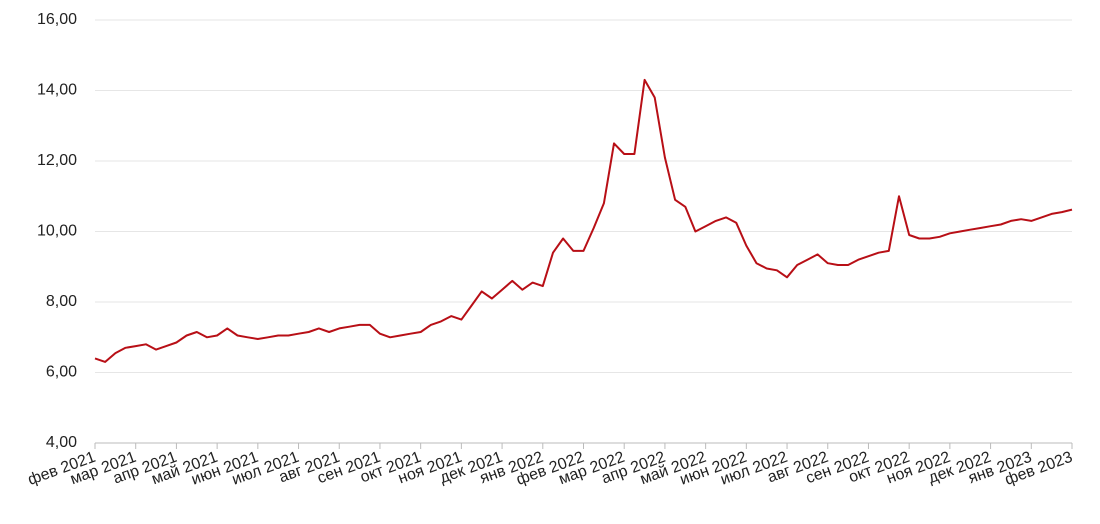 The width and height of the screenshot is (1100, 524). Describe the element at coordinates (61, 301) in the screenshot. I see `y-tick-label: 8,00` at that location.